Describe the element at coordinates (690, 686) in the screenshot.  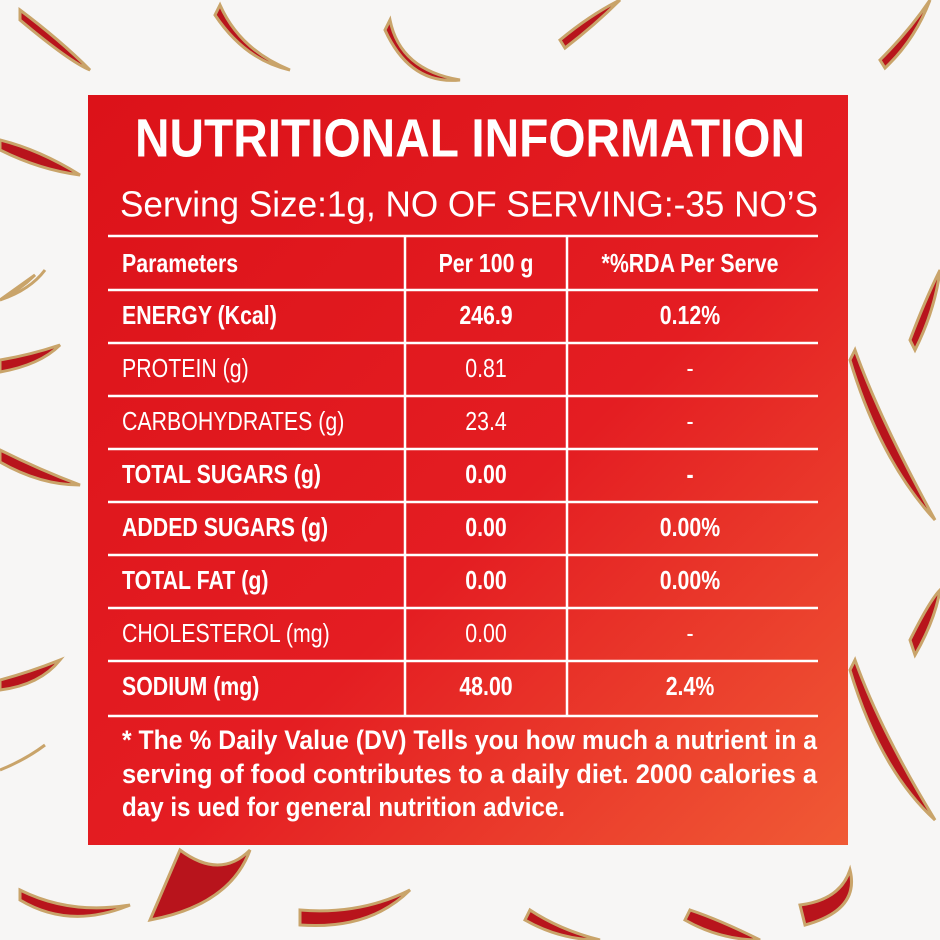
I see `table-cell: 2.4%` at that location.